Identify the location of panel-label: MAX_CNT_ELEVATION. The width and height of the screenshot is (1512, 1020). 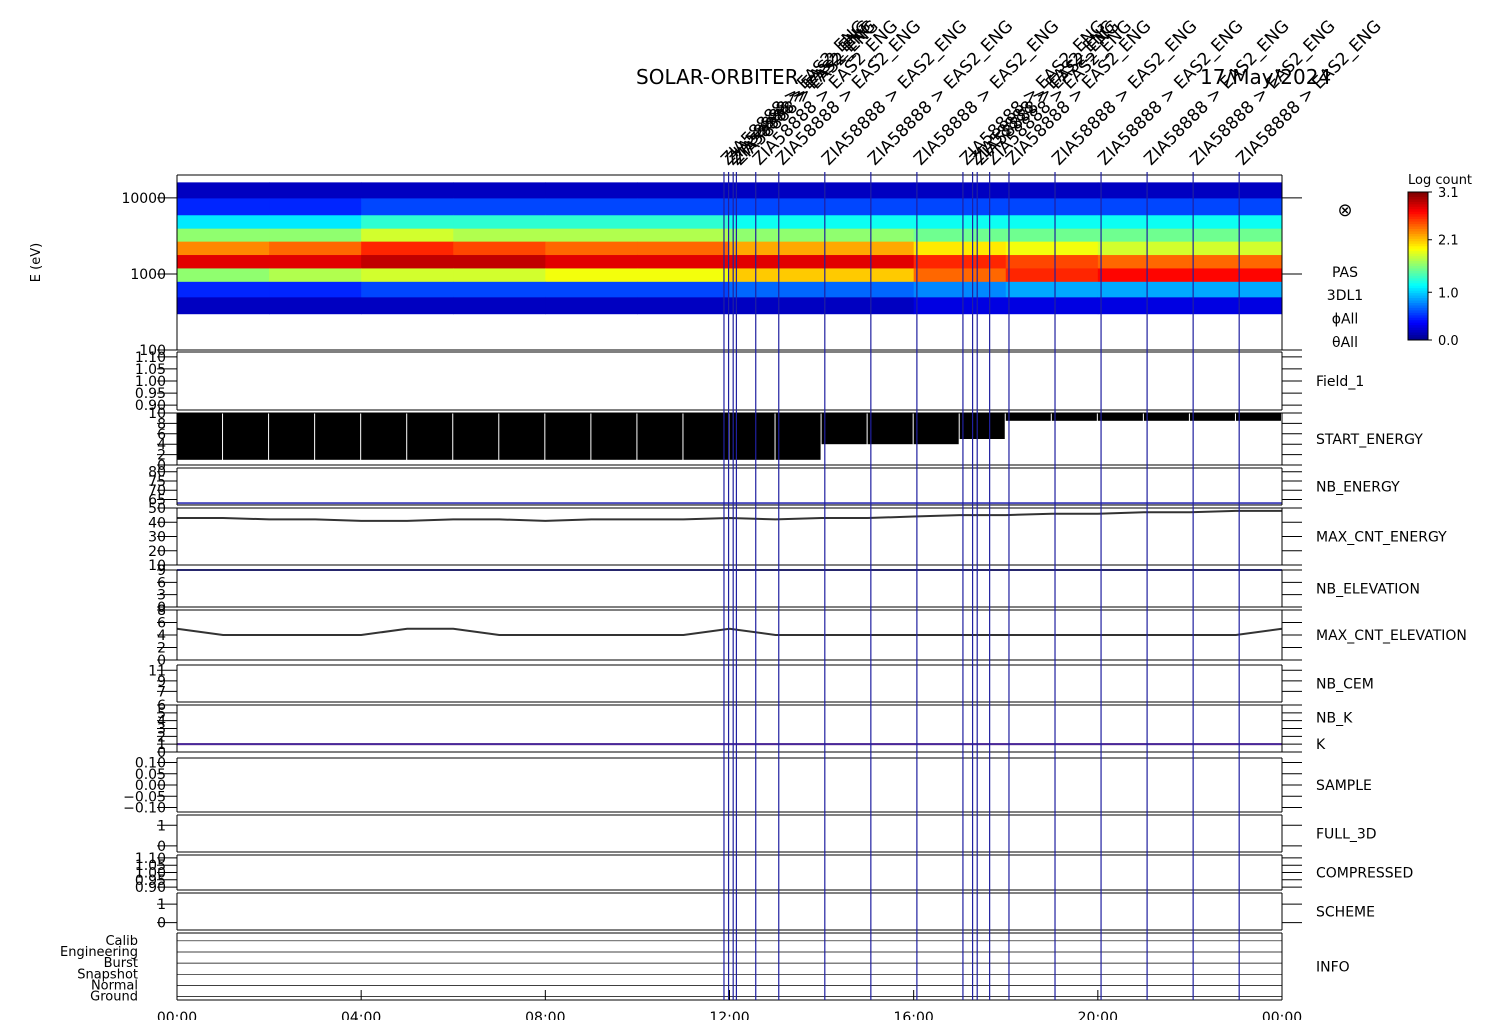
(1391, 636).